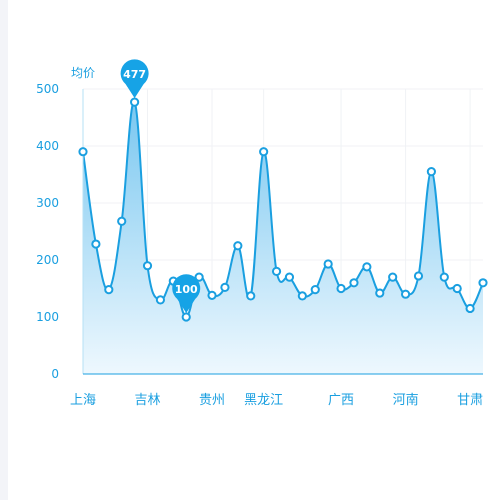 The width and height of the screenshot is (500, 500). I want to click on y-tick-label: 500, so click(47, 89).